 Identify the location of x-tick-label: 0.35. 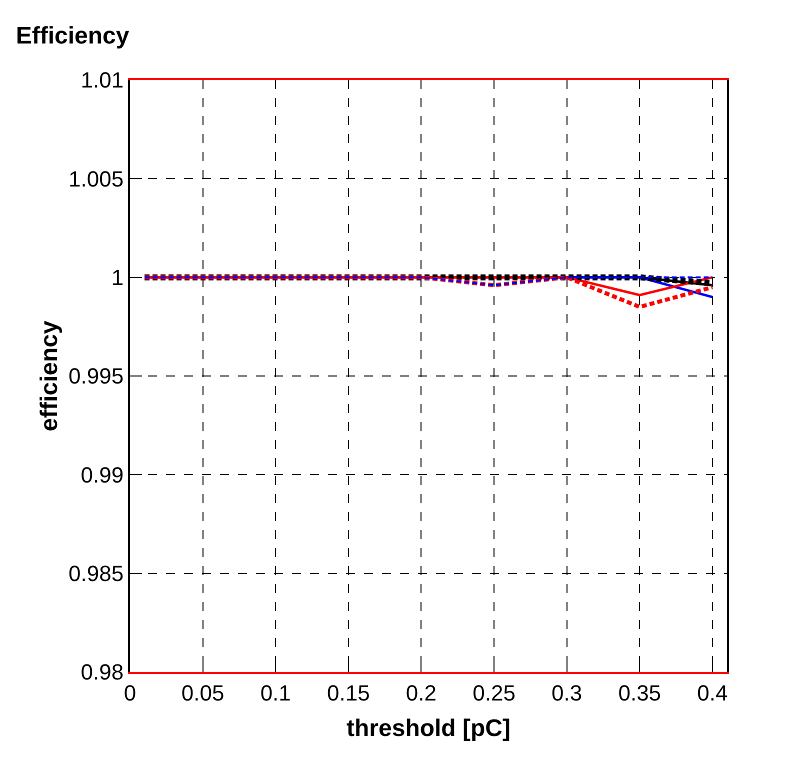
(640, 693).